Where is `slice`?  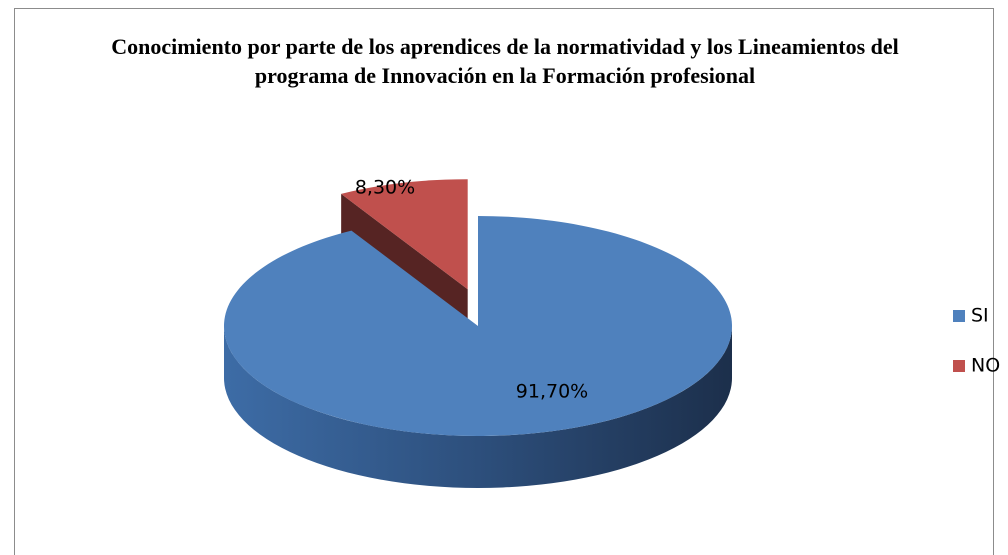
slice is located at coordinates (404, 234).